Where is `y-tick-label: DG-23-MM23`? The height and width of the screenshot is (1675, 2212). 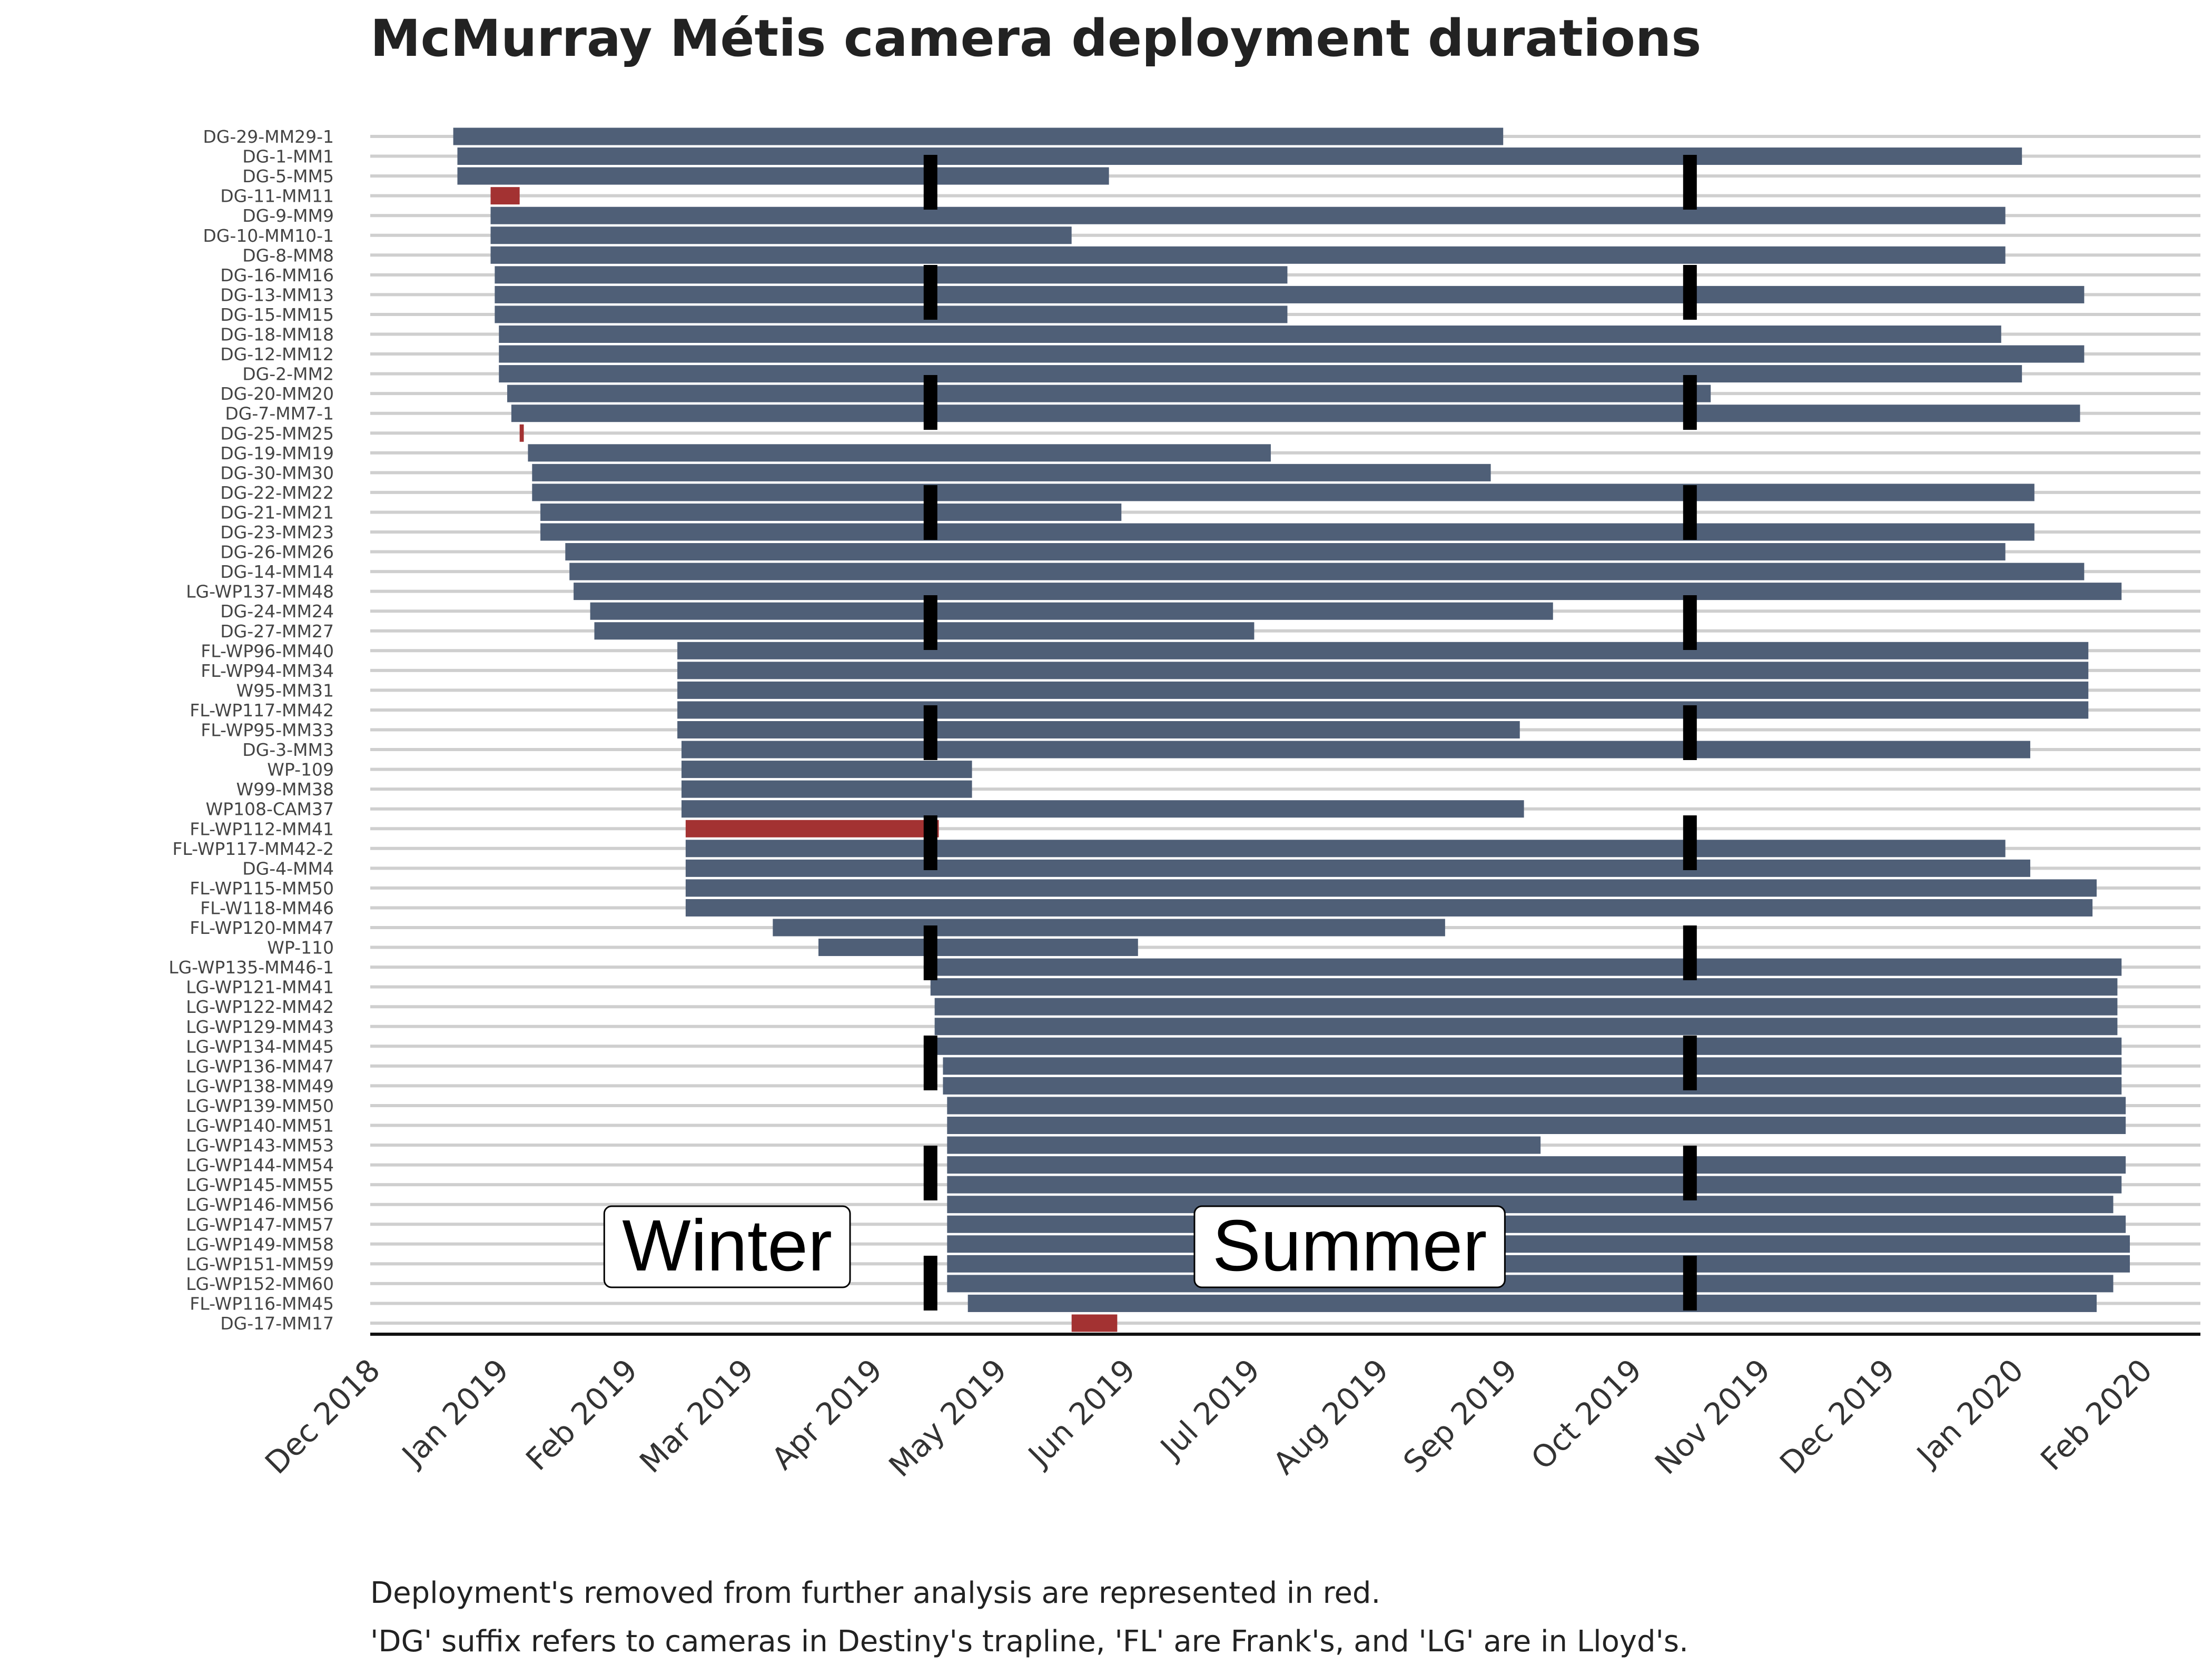
y-tick-label: DG-23-MM23 is located at coordinates (277, 533).